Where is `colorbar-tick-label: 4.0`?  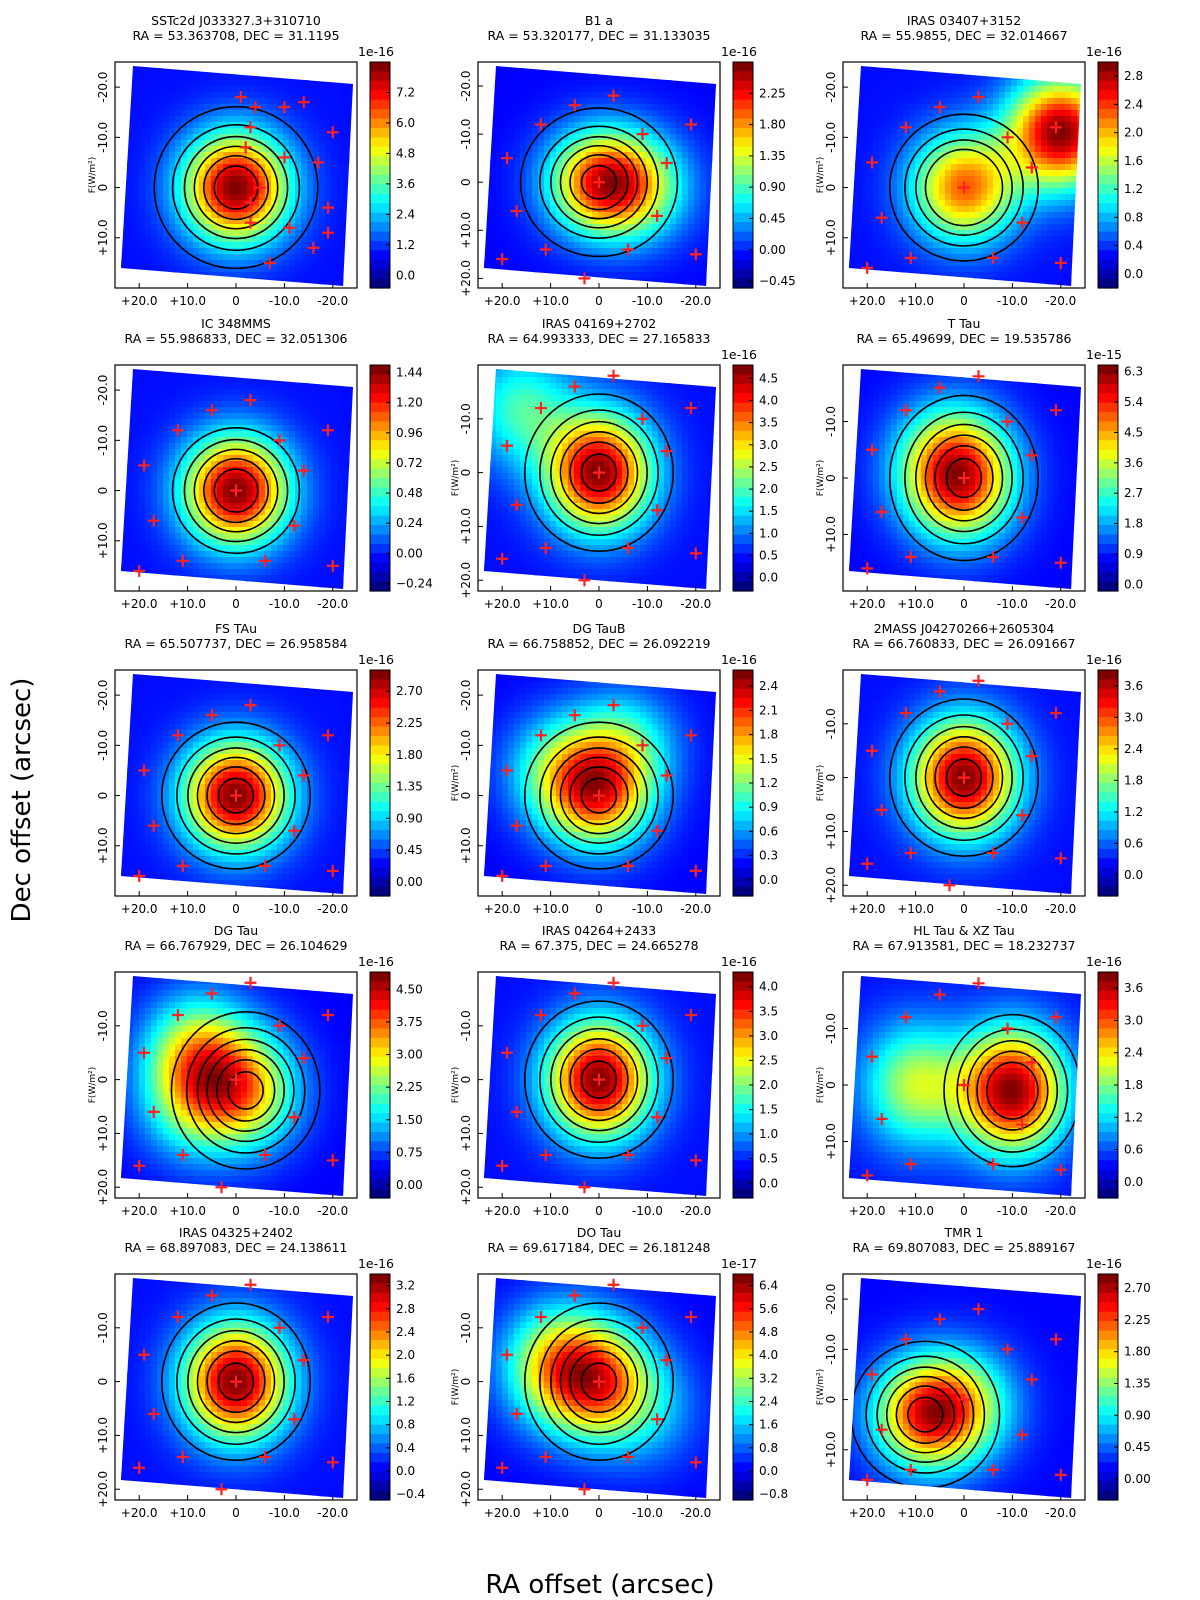
colorbar-tick-label: 4.0 is located at coordinates (768, 987).